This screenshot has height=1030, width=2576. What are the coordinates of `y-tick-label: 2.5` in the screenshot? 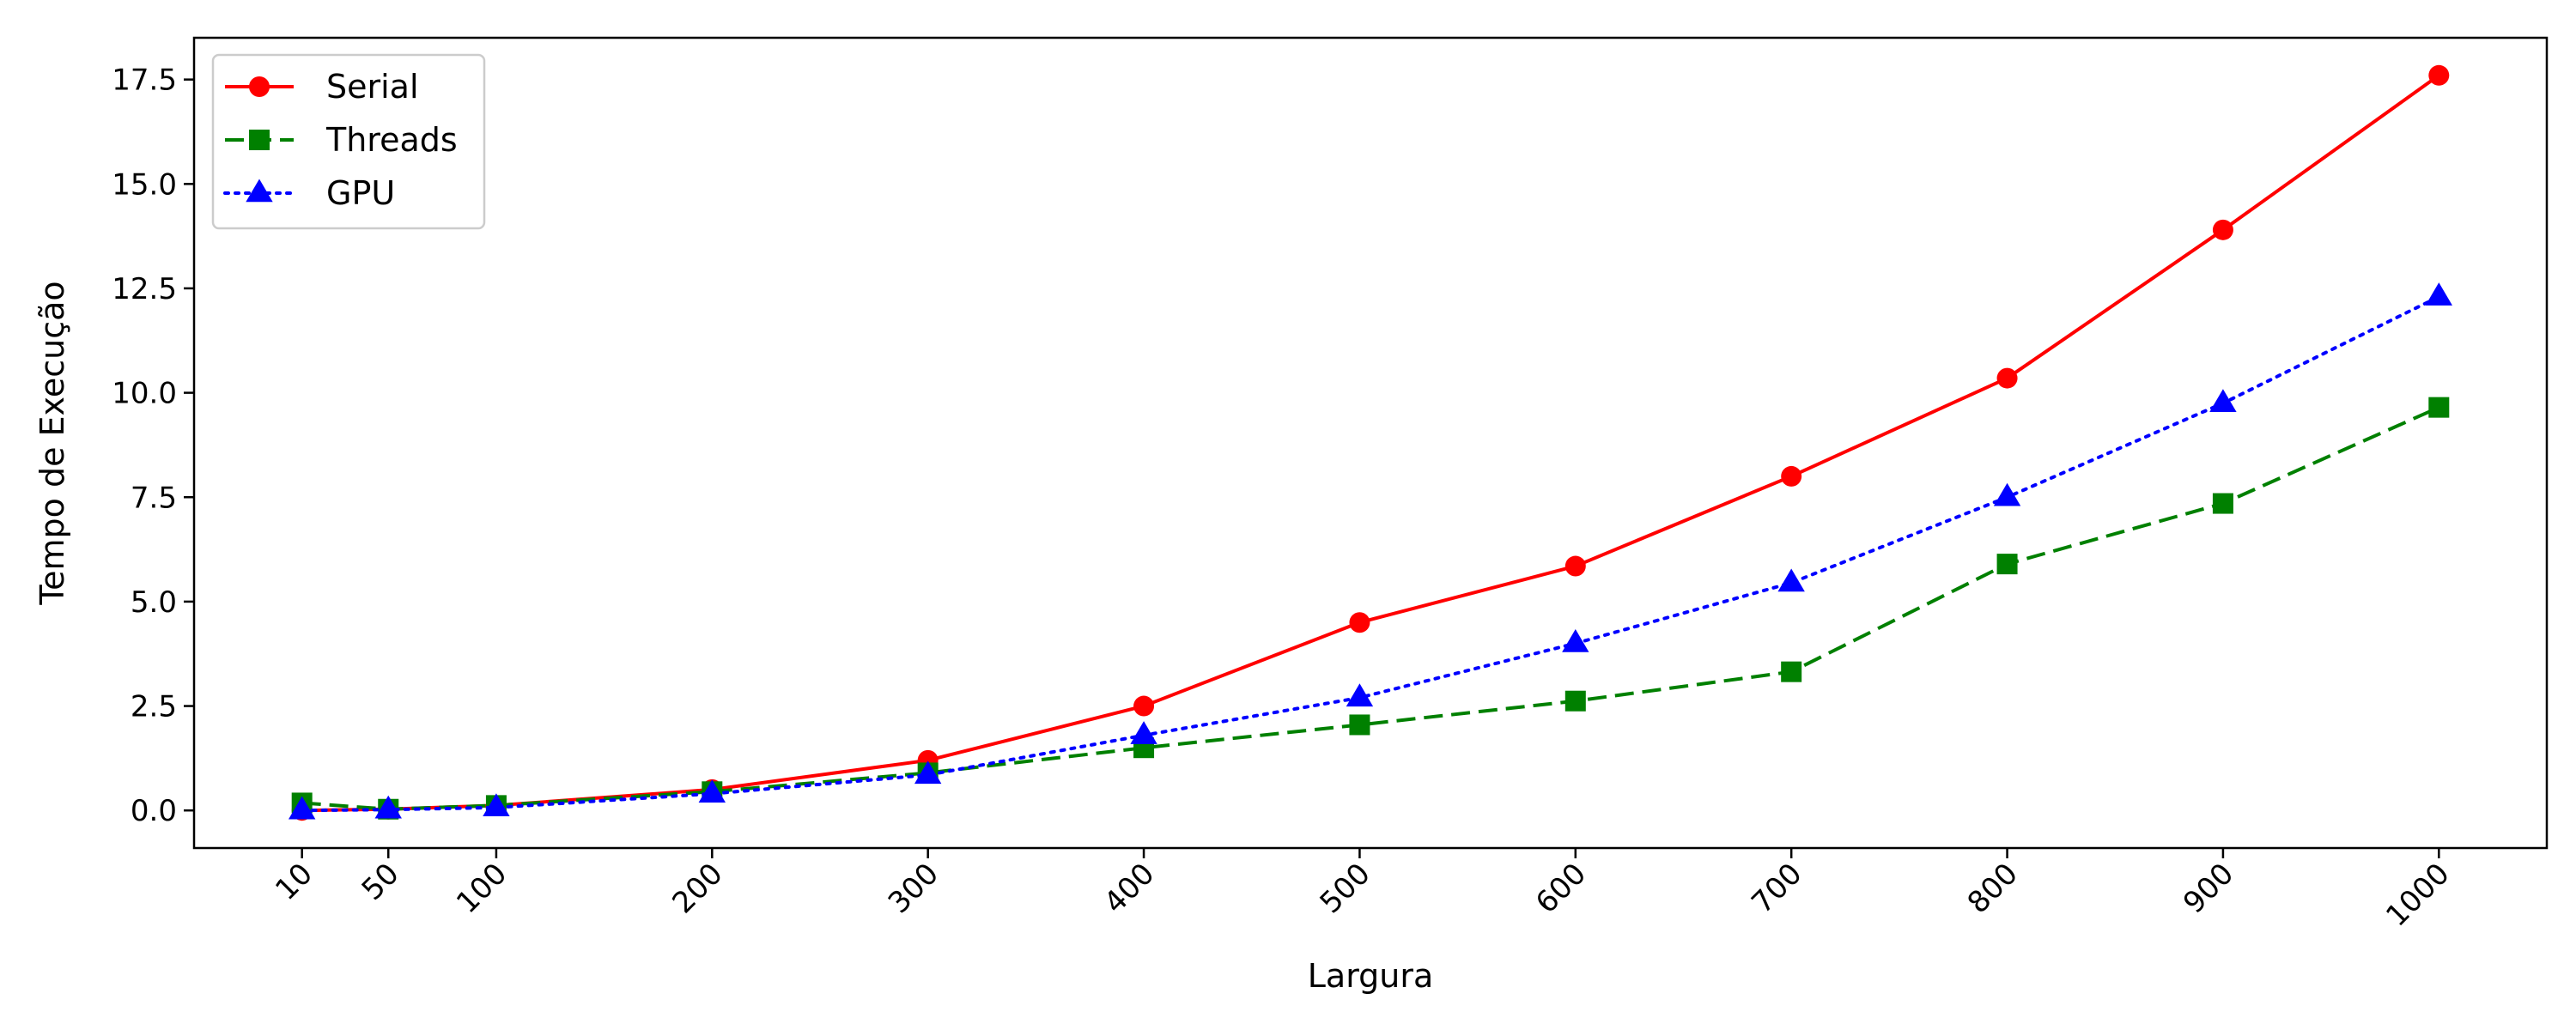 It's located at (154, 707).